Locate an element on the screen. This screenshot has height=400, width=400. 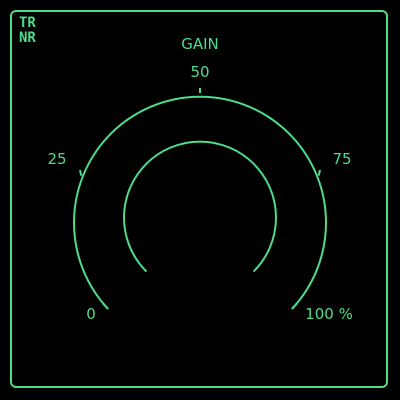
gauge-inner-arc is located at coordinates (200, 206).